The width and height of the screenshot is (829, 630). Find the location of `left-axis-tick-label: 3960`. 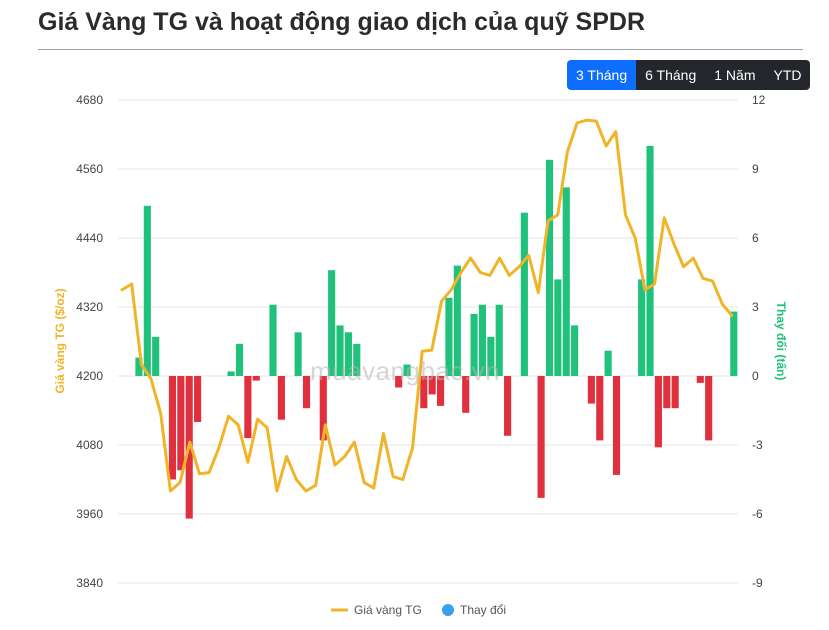

left-axis-tick-label: 3960 is located at coordinates (89, 514).